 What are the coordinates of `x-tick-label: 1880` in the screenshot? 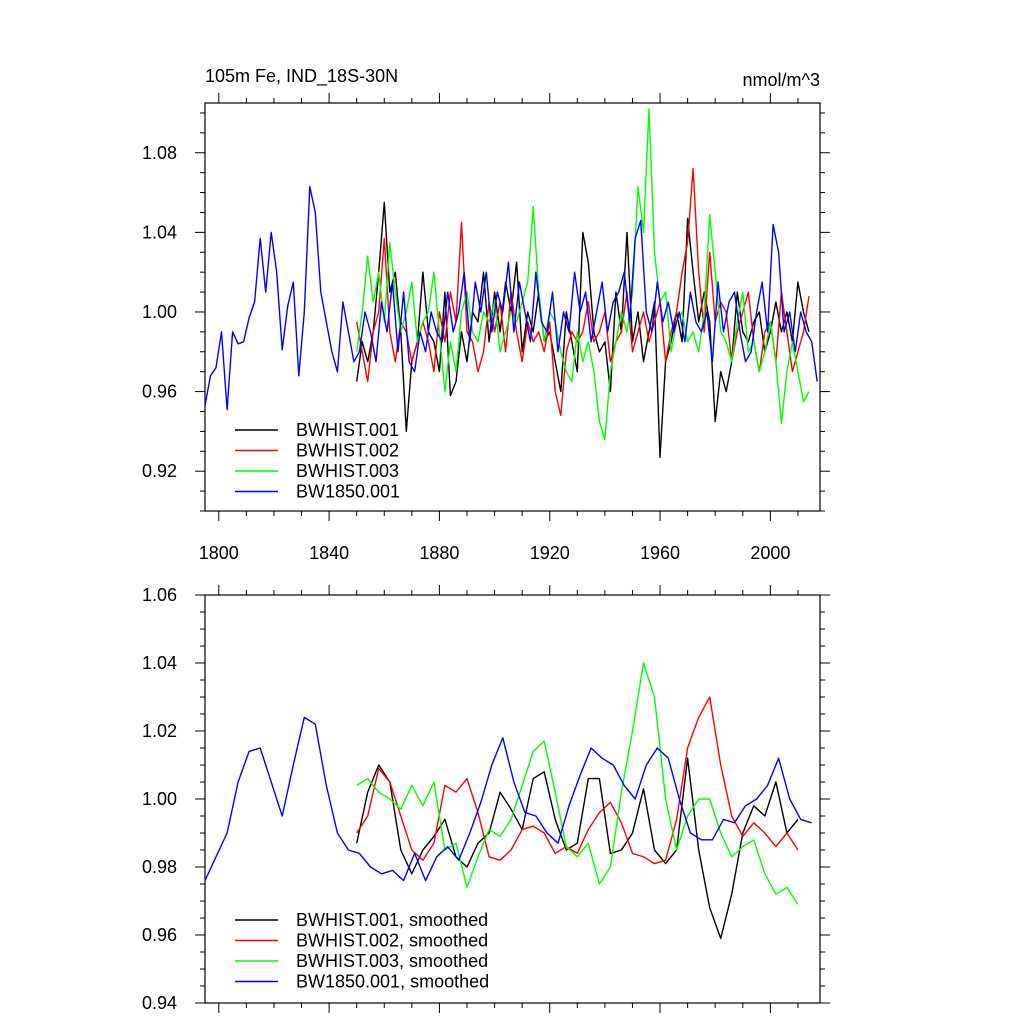 It's located at (439, 553).